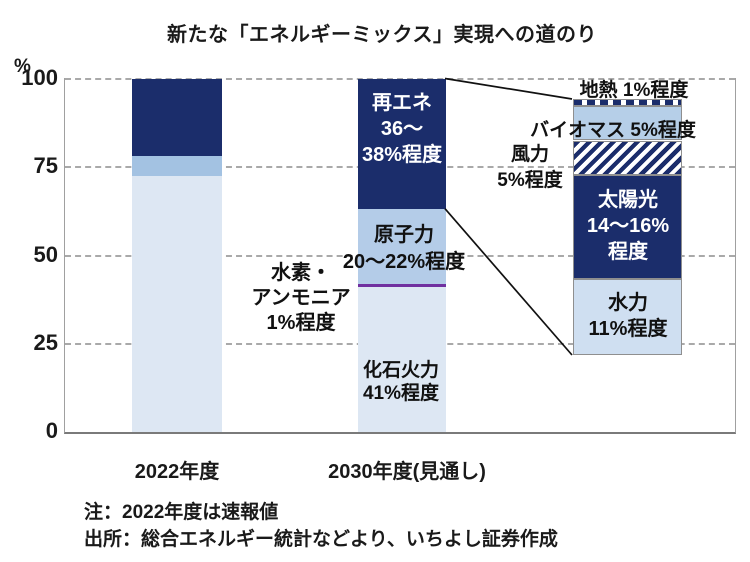 This screenshot has height=562, width=750. What do you see at coordinates (45, 254) in the screenshot?
I see `y-tick-50: 50` at bounding box center [45, 254].